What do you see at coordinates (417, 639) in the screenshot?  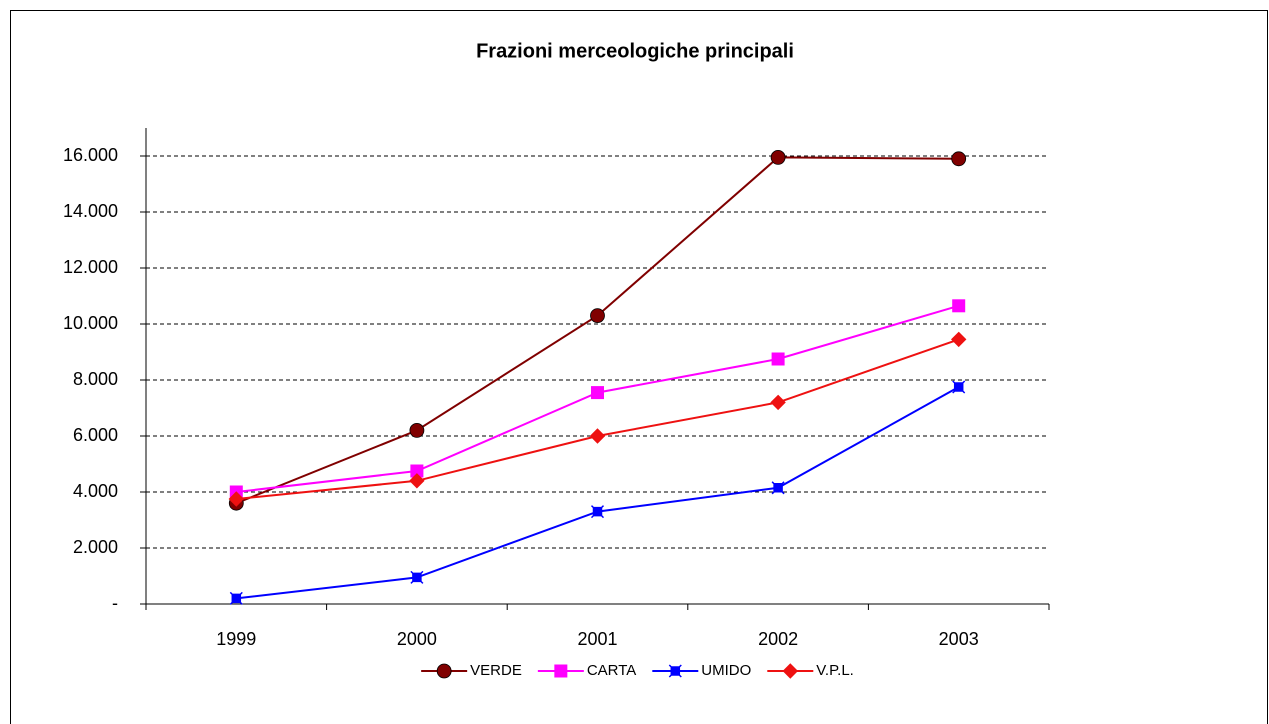 I see `x-tick-label: 2000` at bounding box center [417, 639].